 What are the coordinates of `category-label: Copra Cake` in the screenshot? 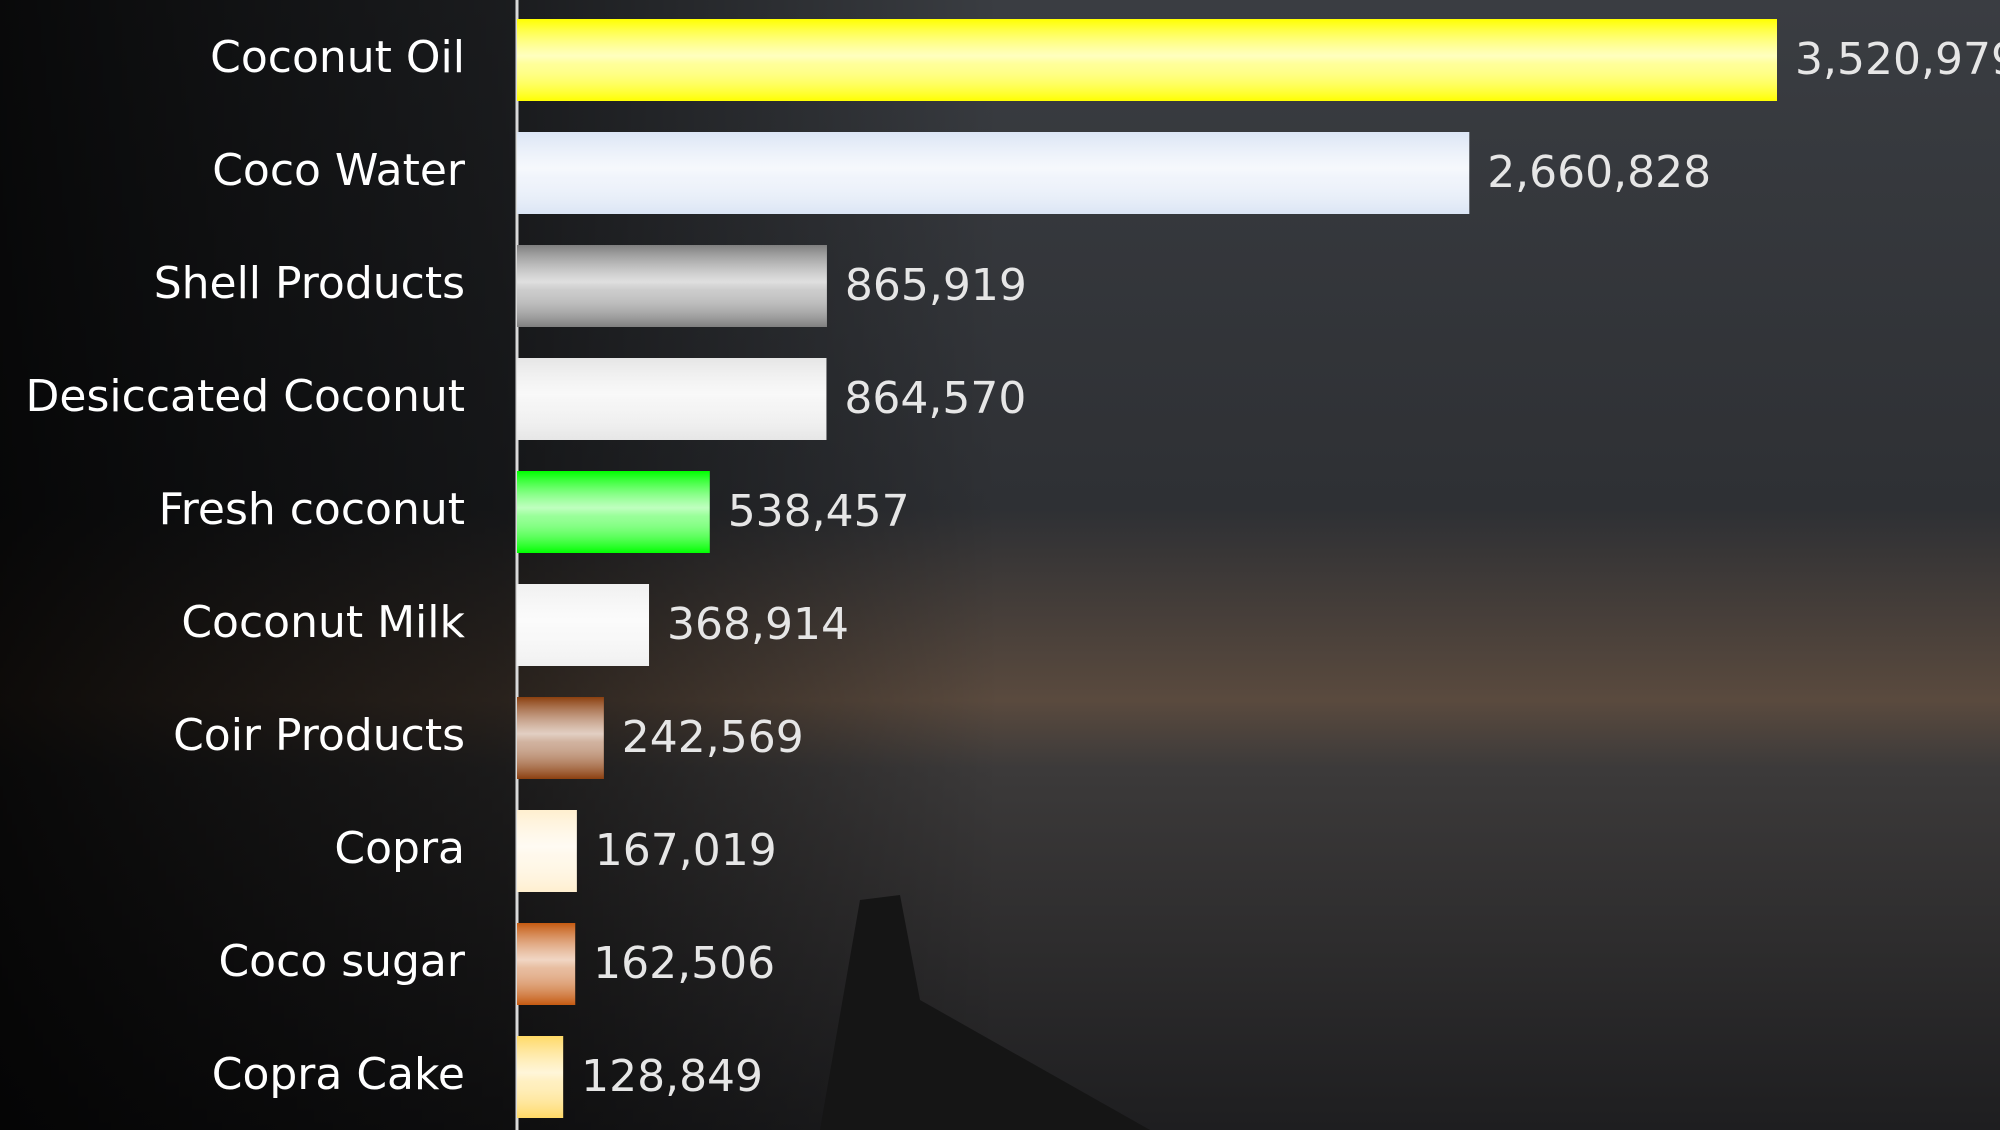 It's located at (338, 1074).